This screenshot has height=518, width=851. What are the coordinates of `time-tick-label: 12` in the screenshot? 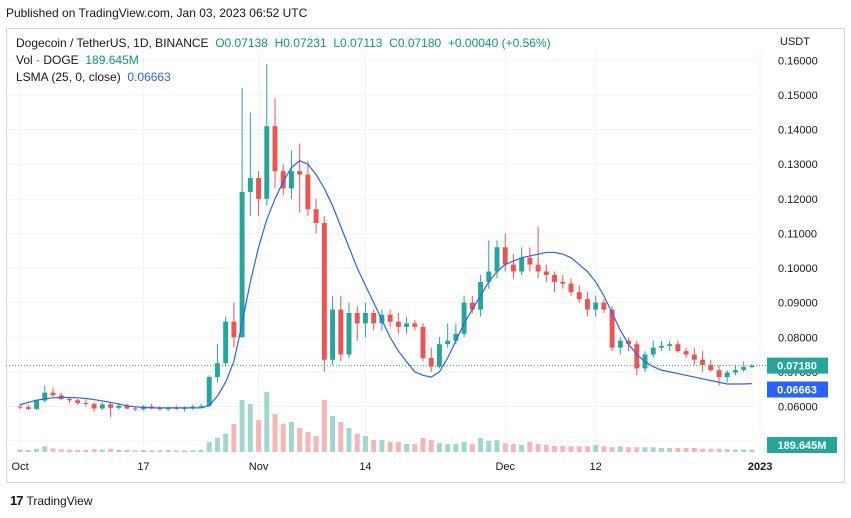 It's located at (596, 467).